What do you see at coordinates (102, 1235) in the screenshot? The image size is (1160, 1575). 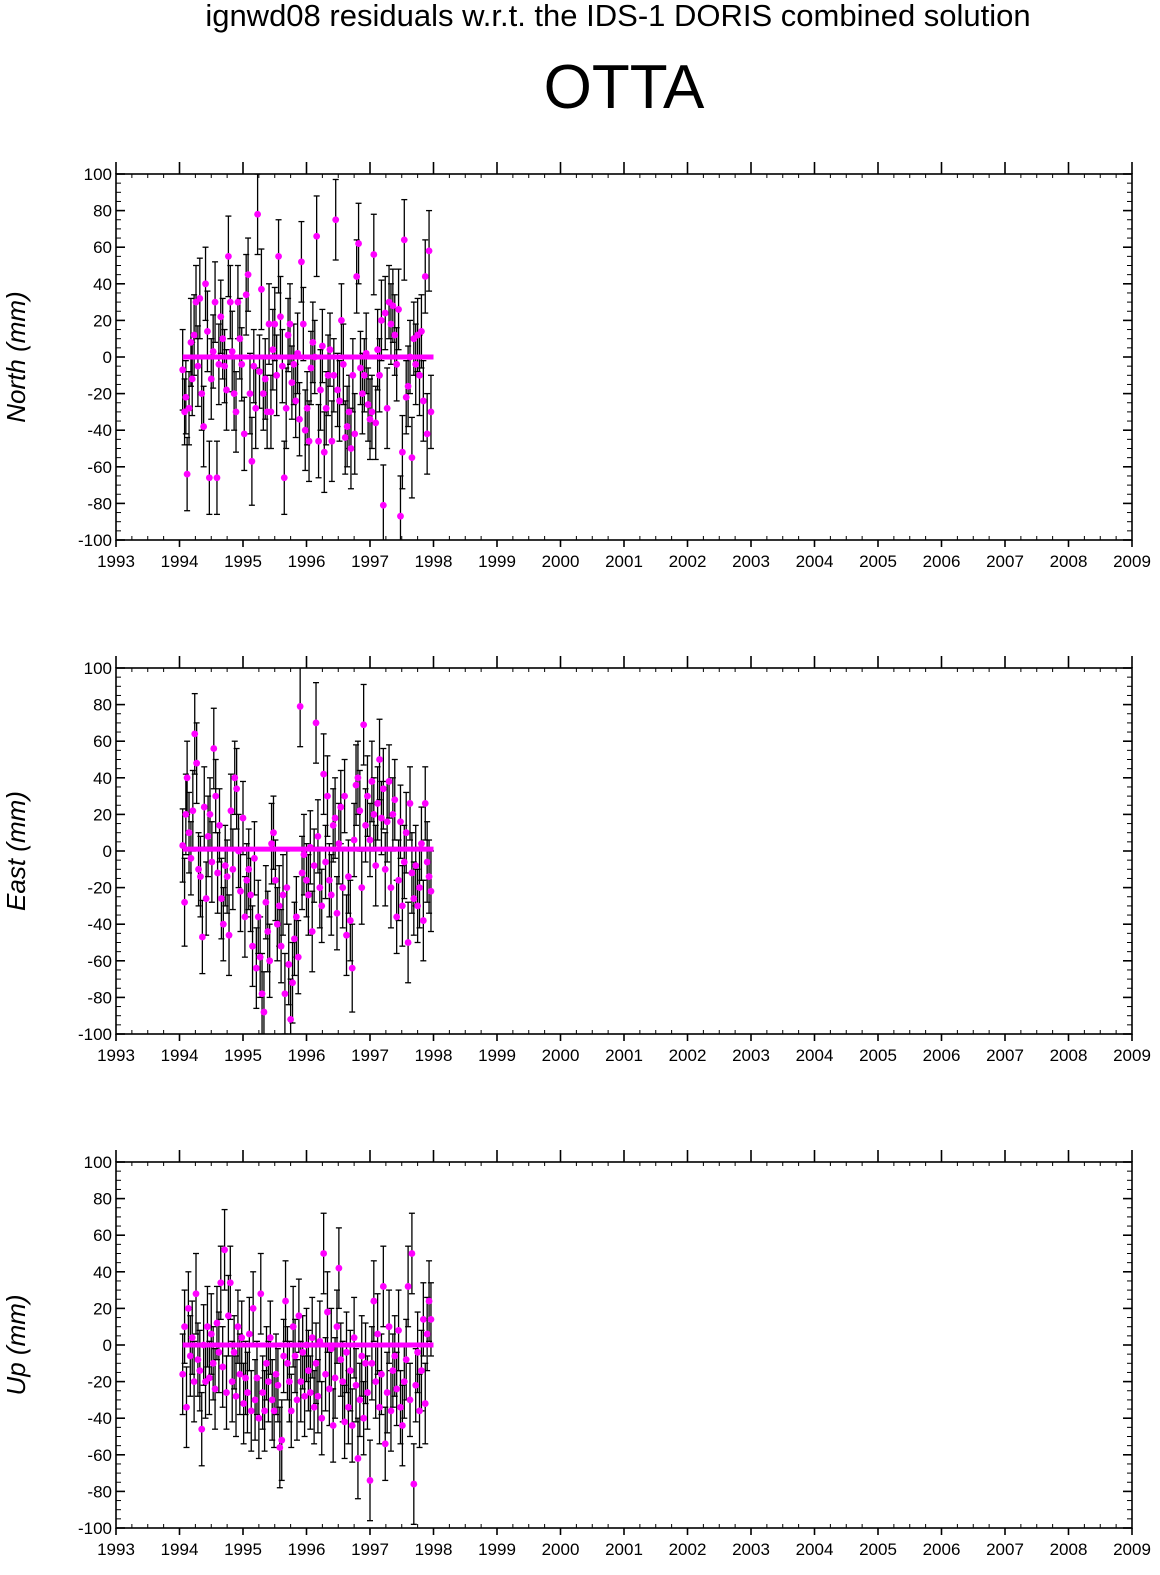 I see `y-tick-label: 60` at bounding box center [102, 1235].